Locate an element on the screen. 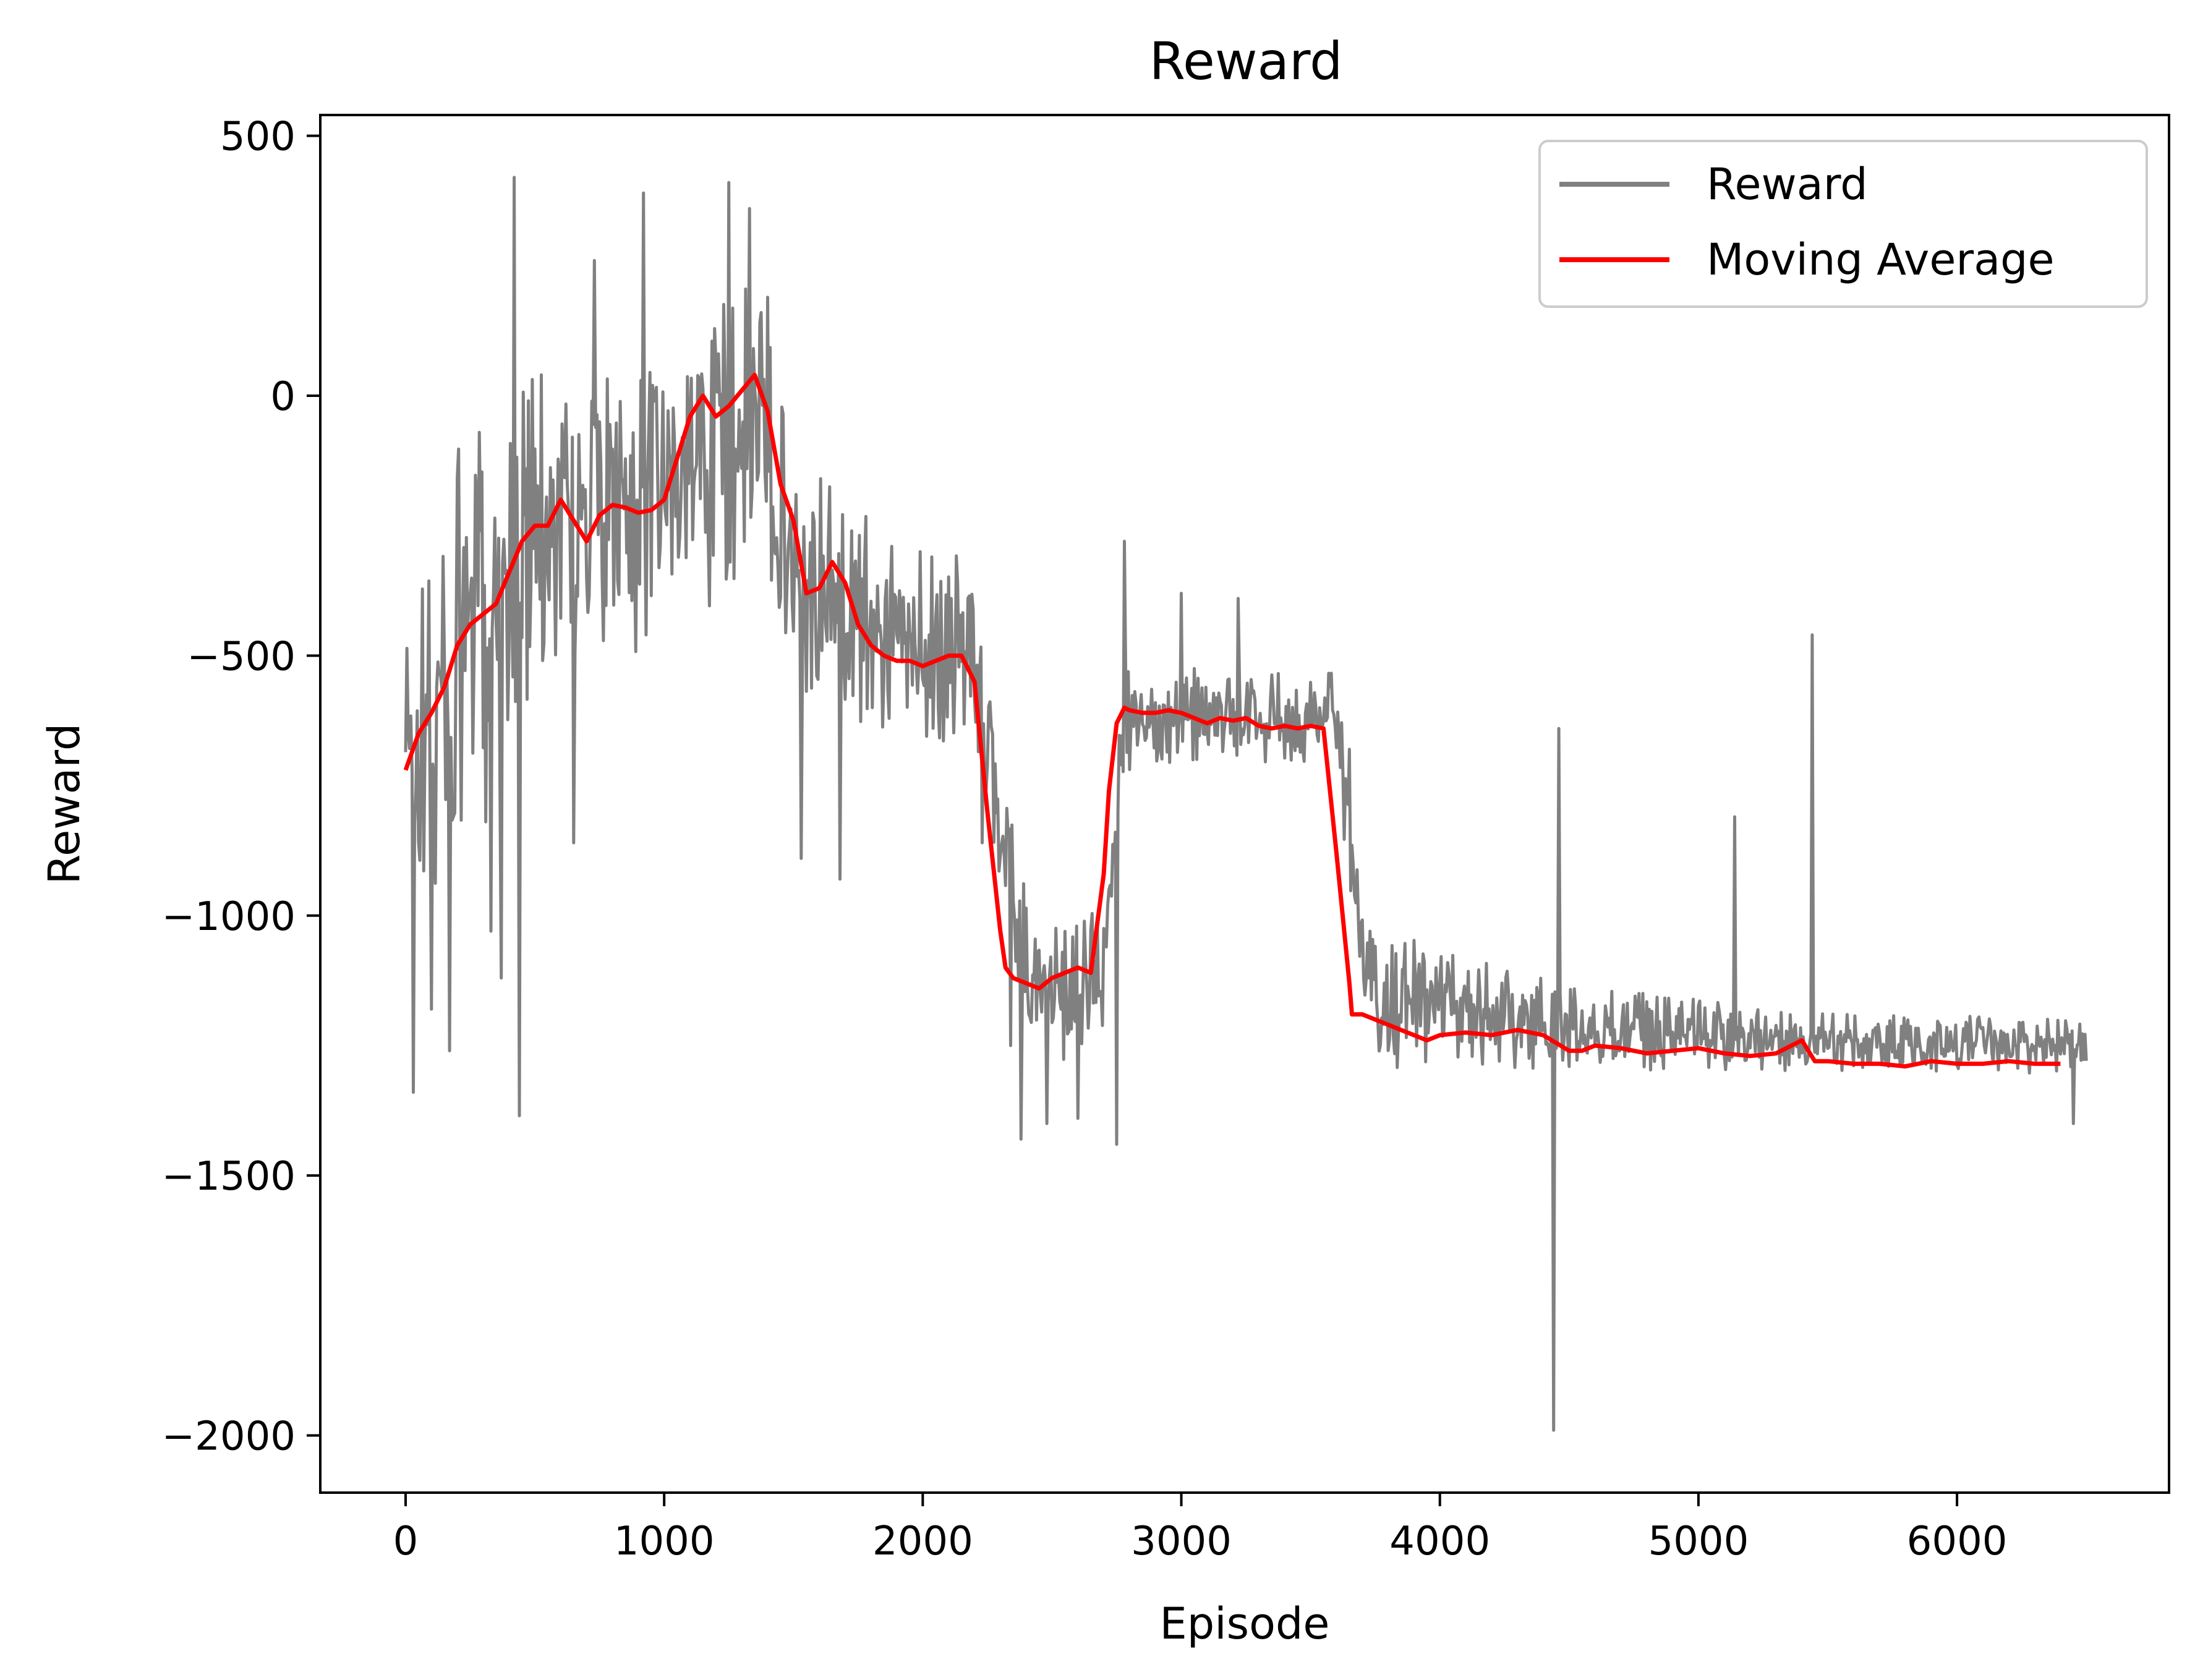 The height and width of the screenshot is (1680, 2195). y-tick-label: −2000 is located at coordinates (229, 1437).